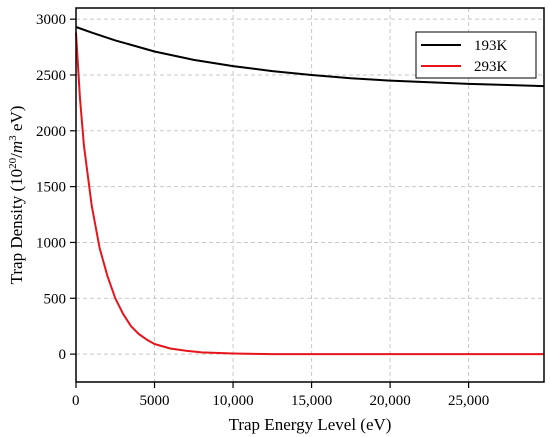  What do you see at coordinates (16, 121) in the screenshot?
I see `y-title-suffix: eV)` at bounding box center [16, 121].